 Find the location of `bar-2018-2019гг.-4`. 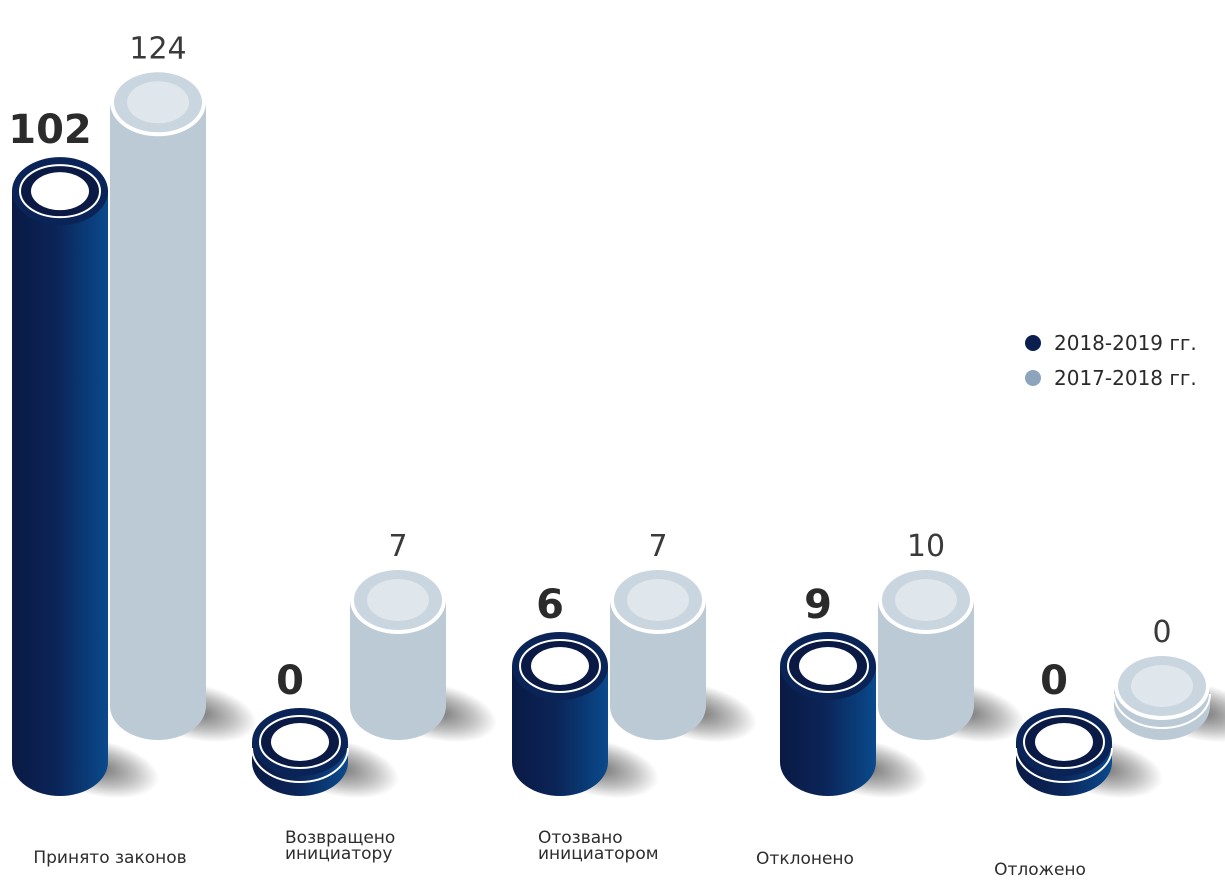

bar-2018-2019гг.-4 is located at coordinates (1064, 752).